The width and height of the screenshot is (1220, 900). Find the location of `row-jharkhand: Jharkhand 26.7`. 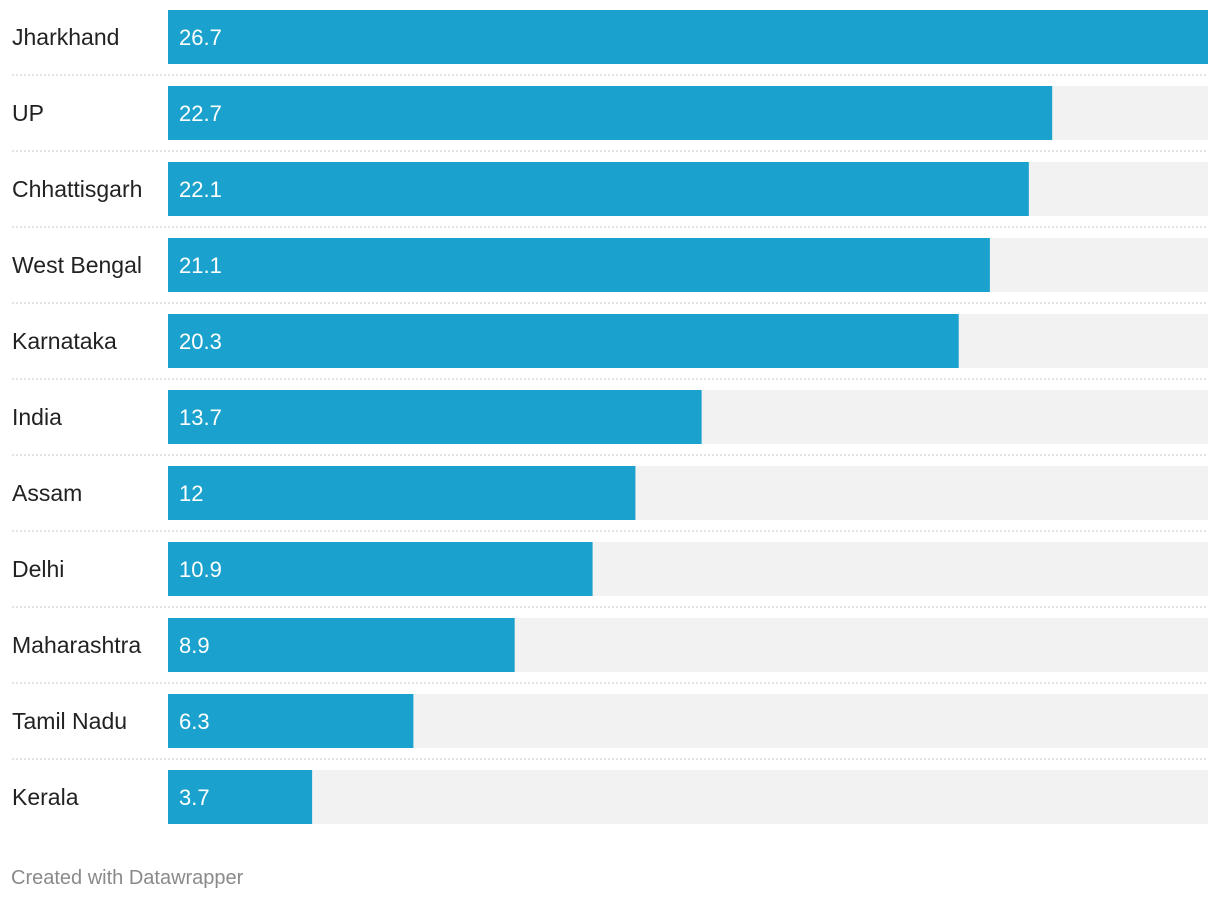

row-jharkhand: Jharkhand 26.7 is located at coordinates (610, 43).